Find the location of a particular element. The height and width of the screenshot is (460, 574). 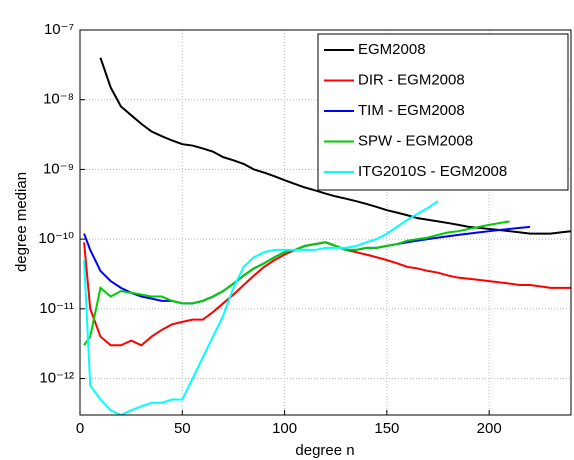

x-axis-label: degree n is located at coordinates (324, 450).